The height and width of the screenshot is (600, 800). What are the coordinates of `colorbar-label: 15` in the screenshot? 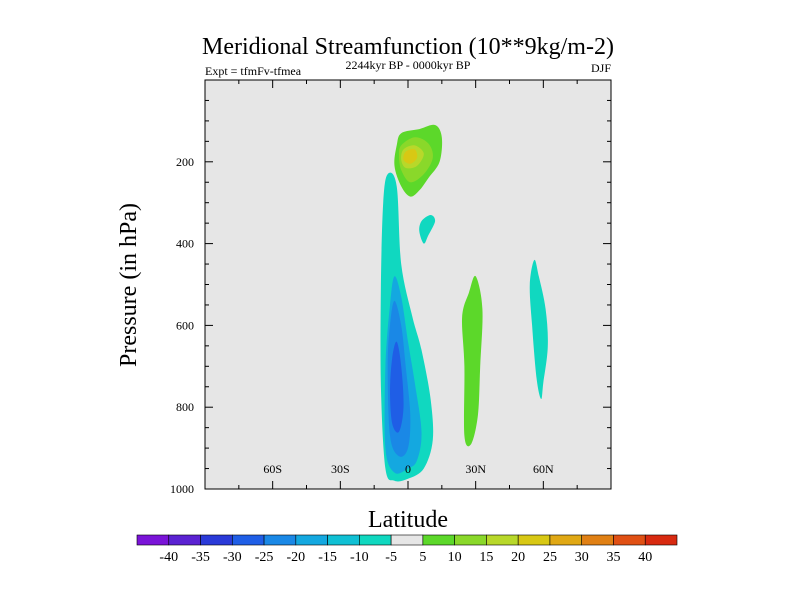 It's located at (486, 557).